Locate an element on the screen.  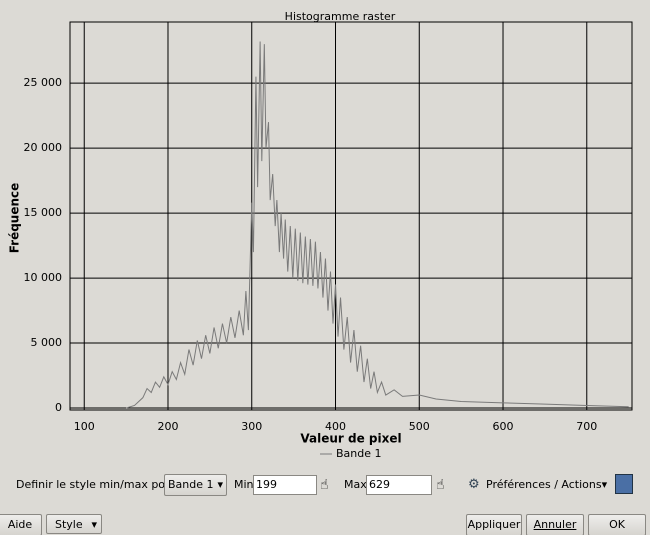
max-input: 629 is located at coordinates (399, 485).